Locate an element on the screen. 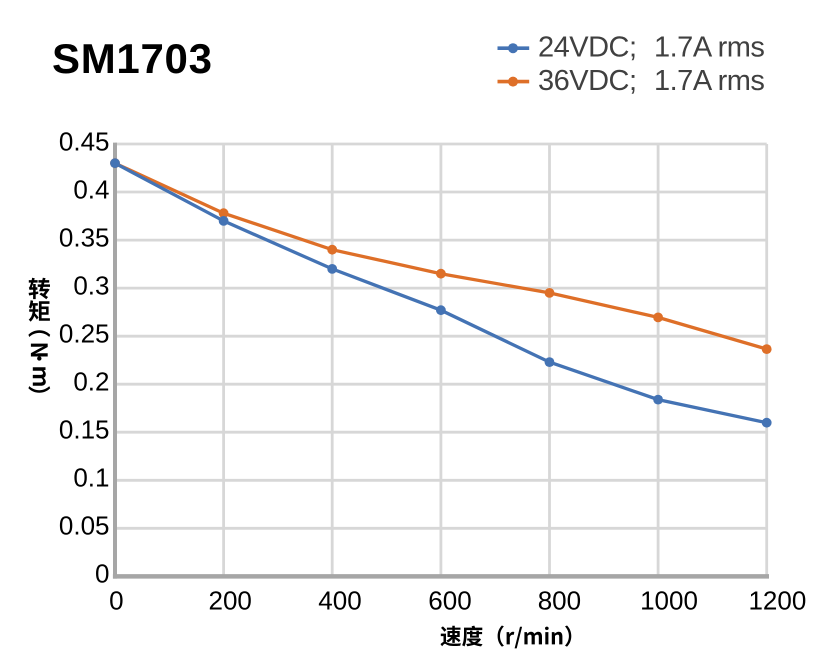 The width and height of the screenshot is (831, 660). svg-text: 24VDC is located at coordinates (583, 48).